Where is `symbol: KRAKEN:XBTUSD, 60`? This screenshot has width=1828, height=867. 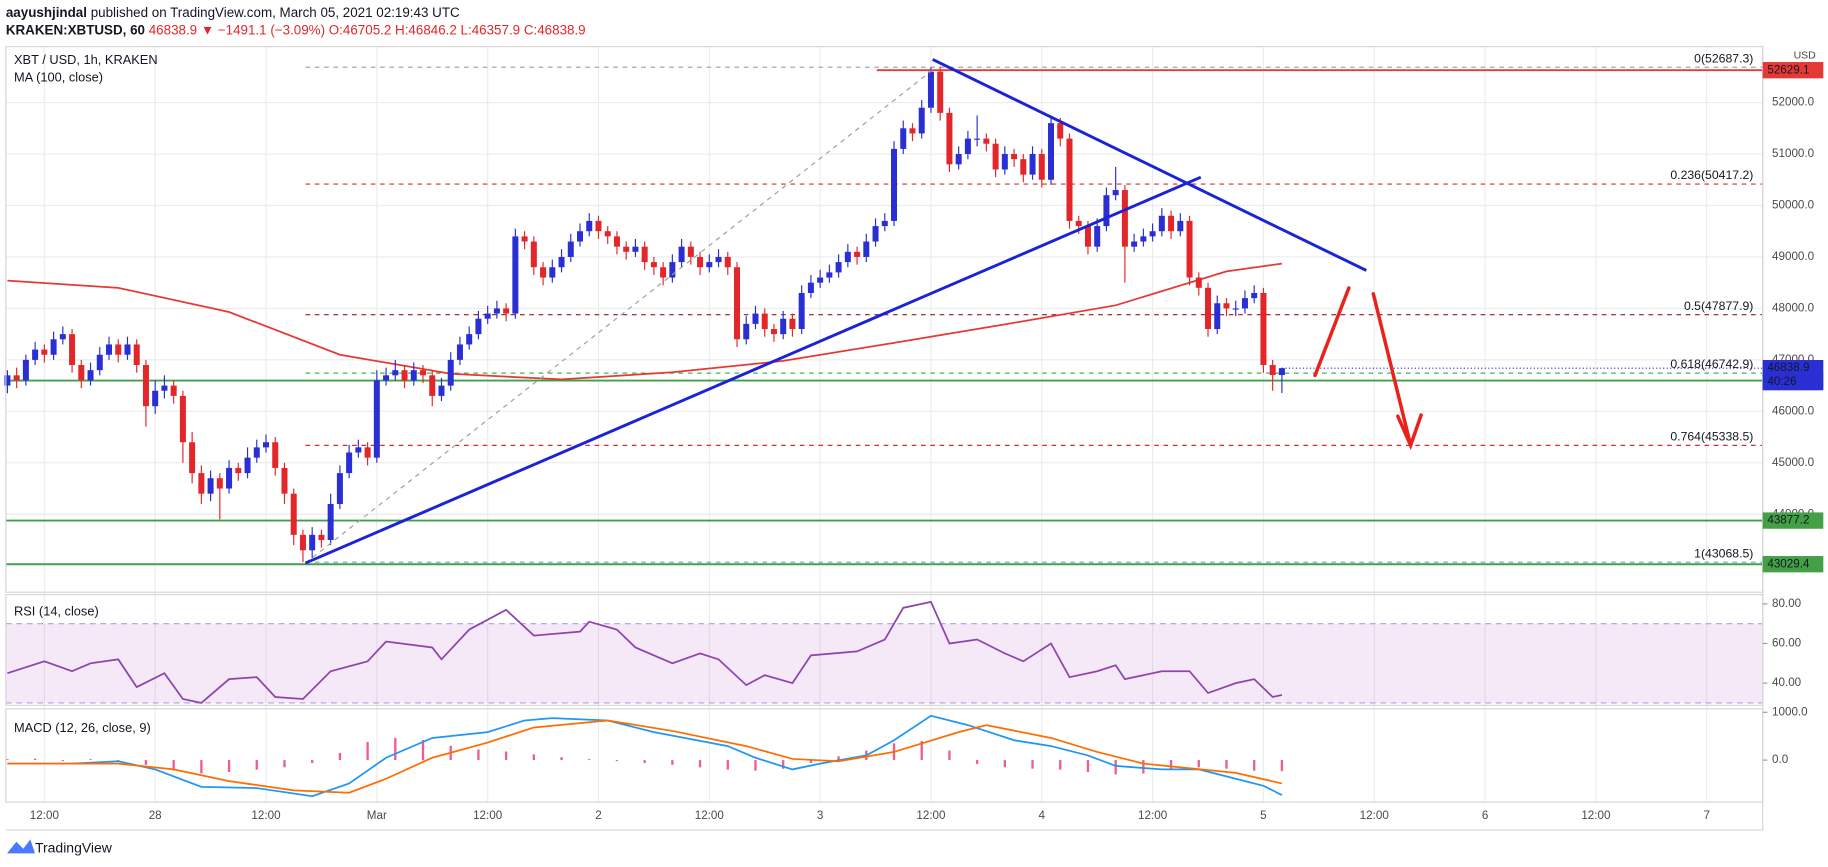 symbol: KRAKEN:XBTUSD, 60 is located at coordinates (75, 29).